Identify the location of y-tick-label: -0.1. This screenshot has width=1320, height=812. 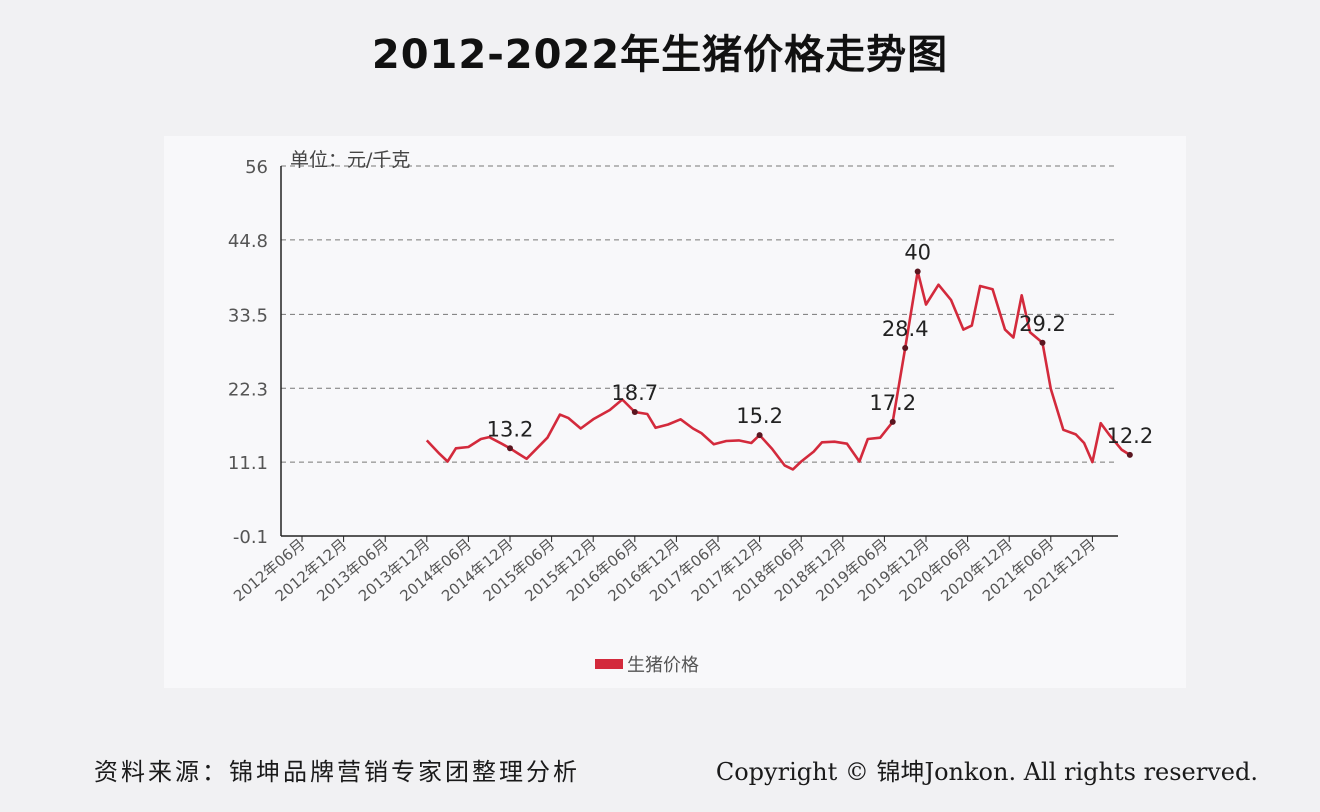
(250, 537).